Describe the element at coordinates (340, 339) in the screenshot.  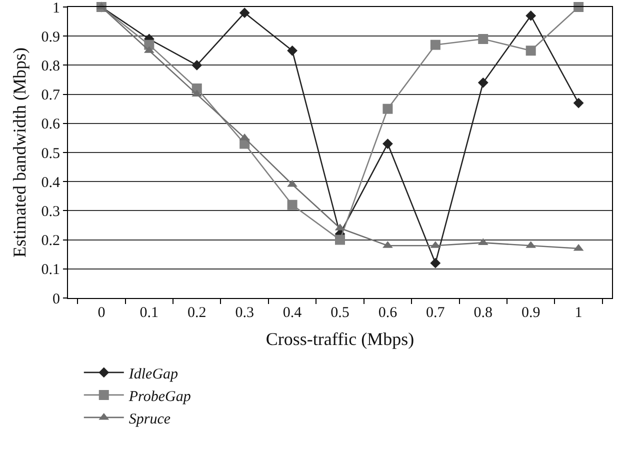
I see `x-axis-title: Cross-traffic (Mbps)` at that location.